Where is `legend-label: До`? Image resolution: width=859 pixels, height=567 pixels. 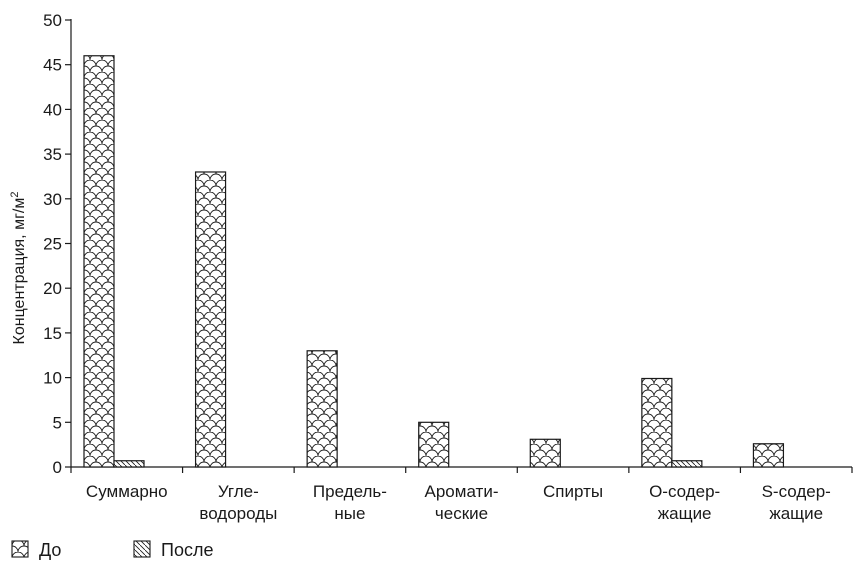
legend-label: До is located at coordinates (50, 550).